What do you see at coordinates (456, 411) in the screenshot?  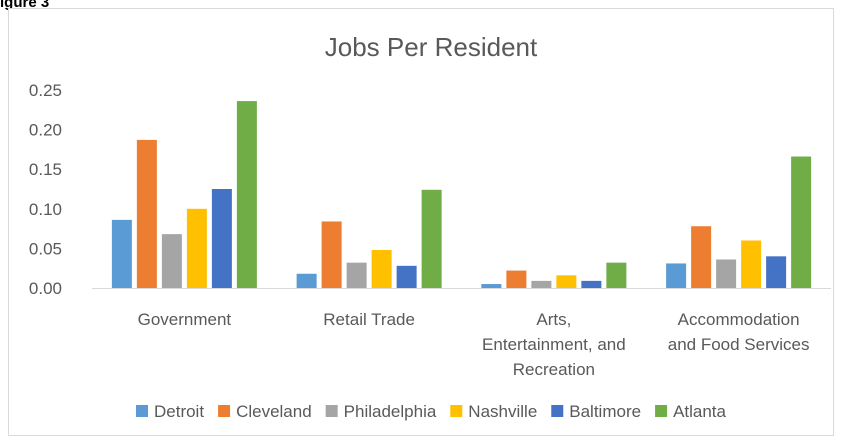 I see `legend-swatch-nashville` at bounding box center [456, 411].